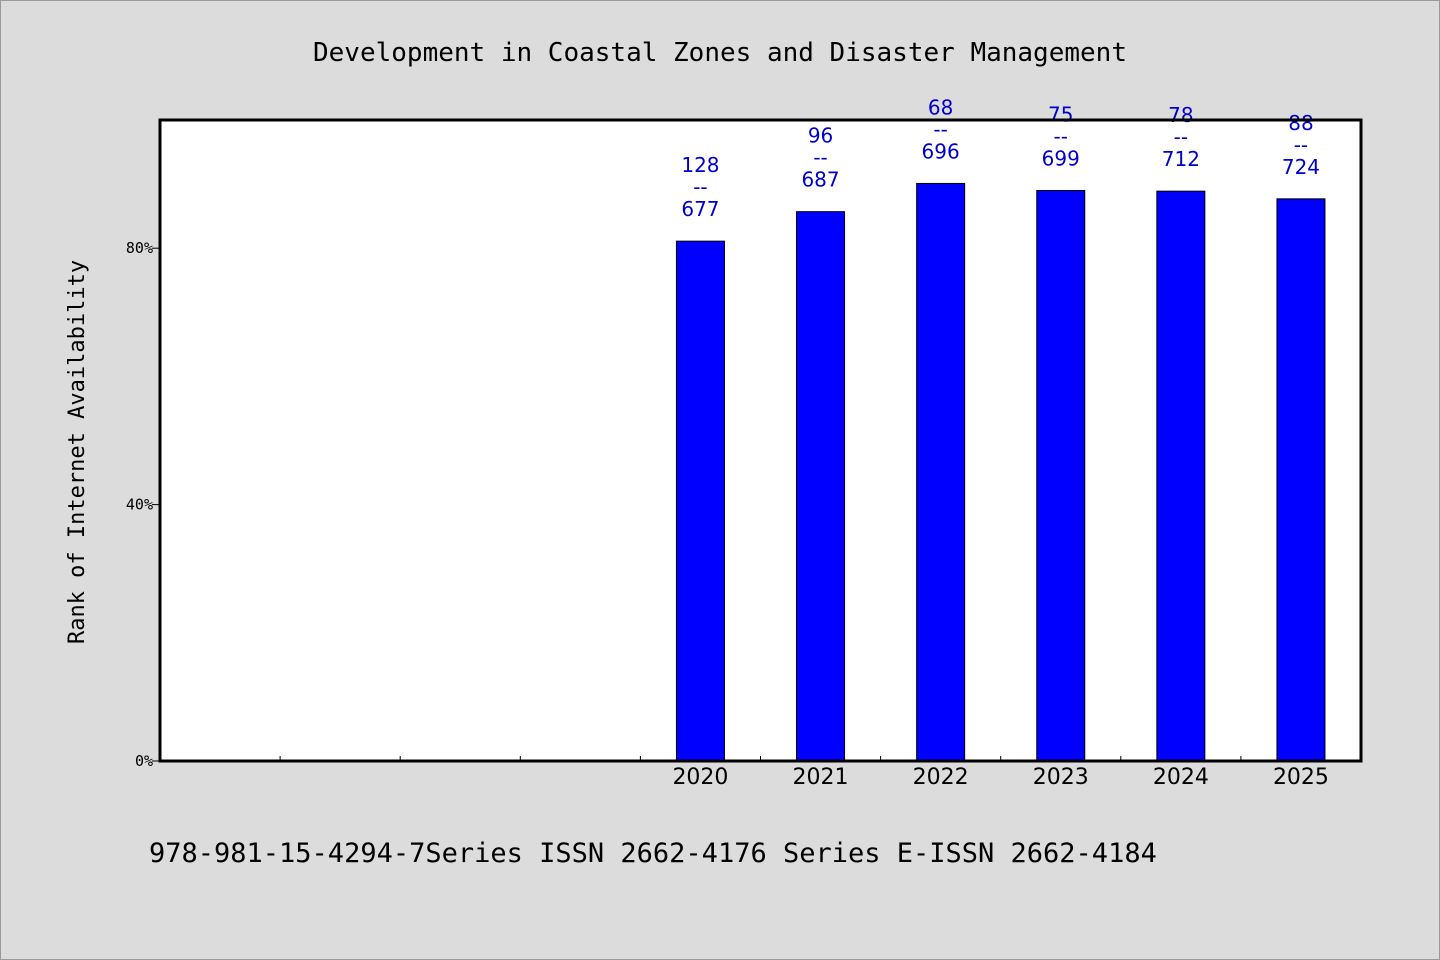 This screenshot has height=960, width=1440. I want to click on y-tick-label: 0%, so click(144, 761).